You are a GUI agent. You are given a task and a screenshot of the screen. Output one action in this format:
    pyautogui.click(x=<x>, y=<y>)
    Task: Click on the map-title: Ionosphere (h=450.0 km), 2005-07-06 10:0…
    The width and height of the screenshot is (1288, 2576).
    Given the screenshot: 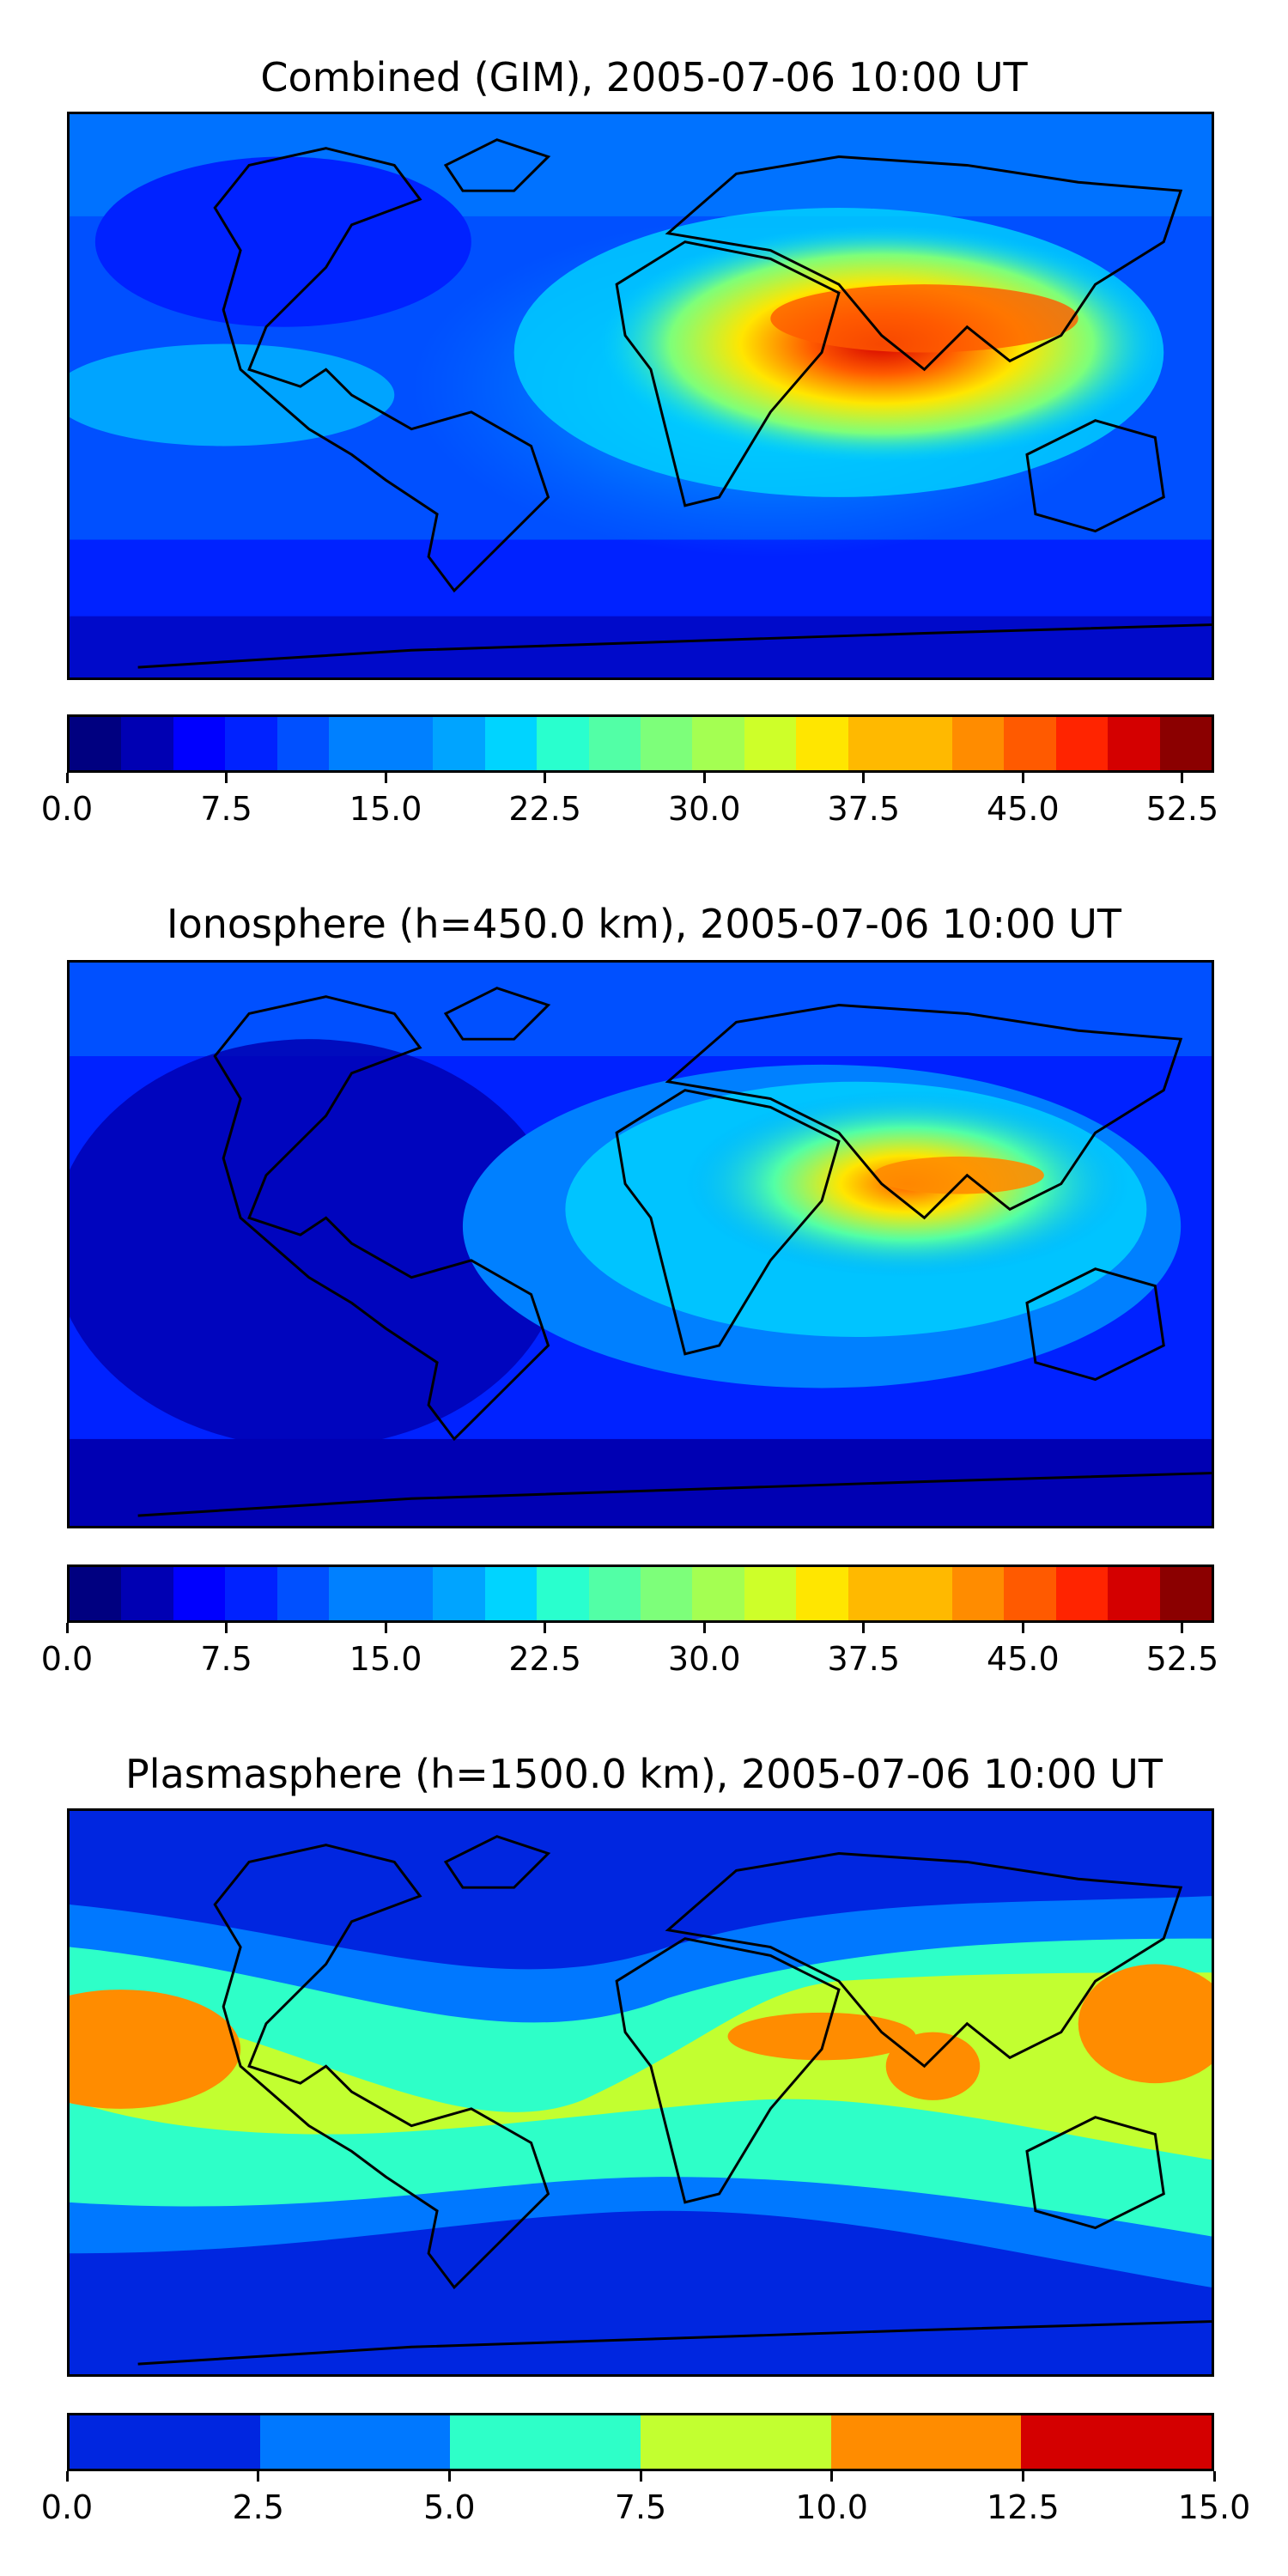 What is the action you would take?
    pyautogui.click(x=644, y=924)
    